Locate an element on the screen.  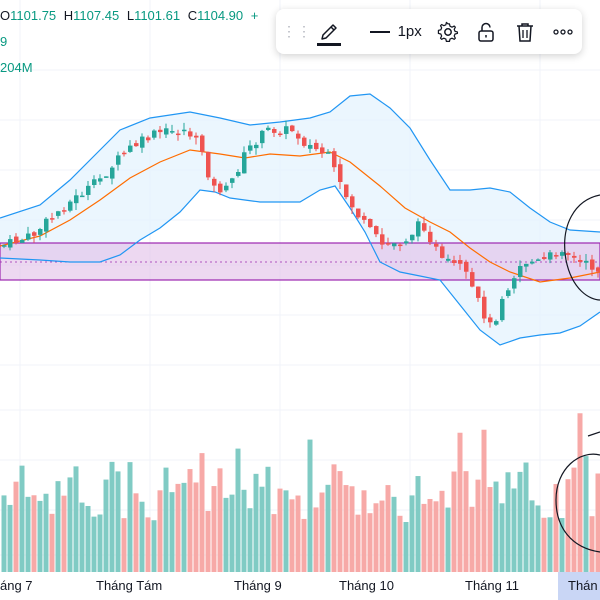
pencil-icon is located at coordinates (329, 34).